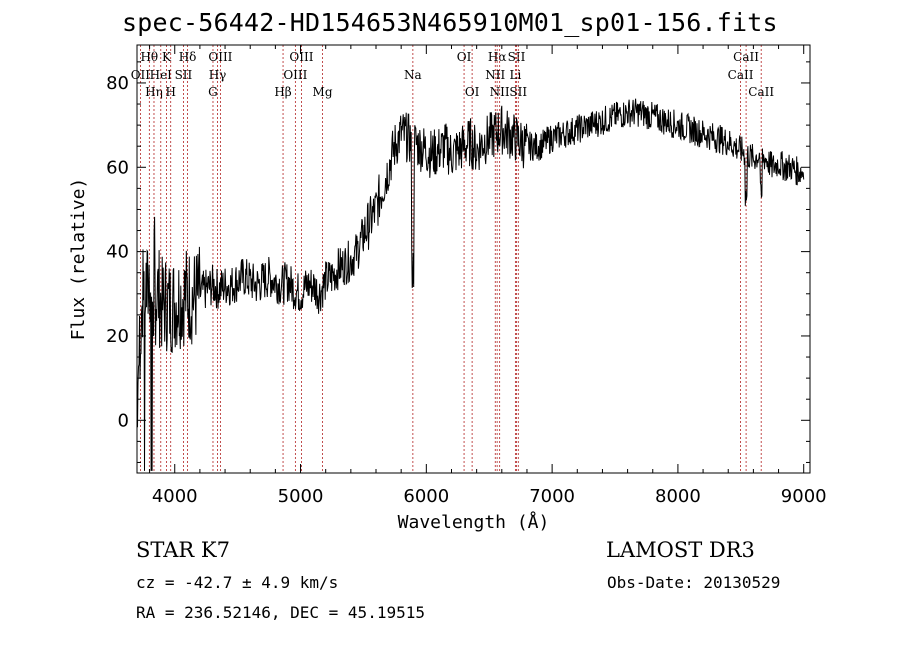 The image size is (900, 649). Describe the element at coordinates (213, 92) in the screenshot. I see `spectral-line-label: G` at that location.